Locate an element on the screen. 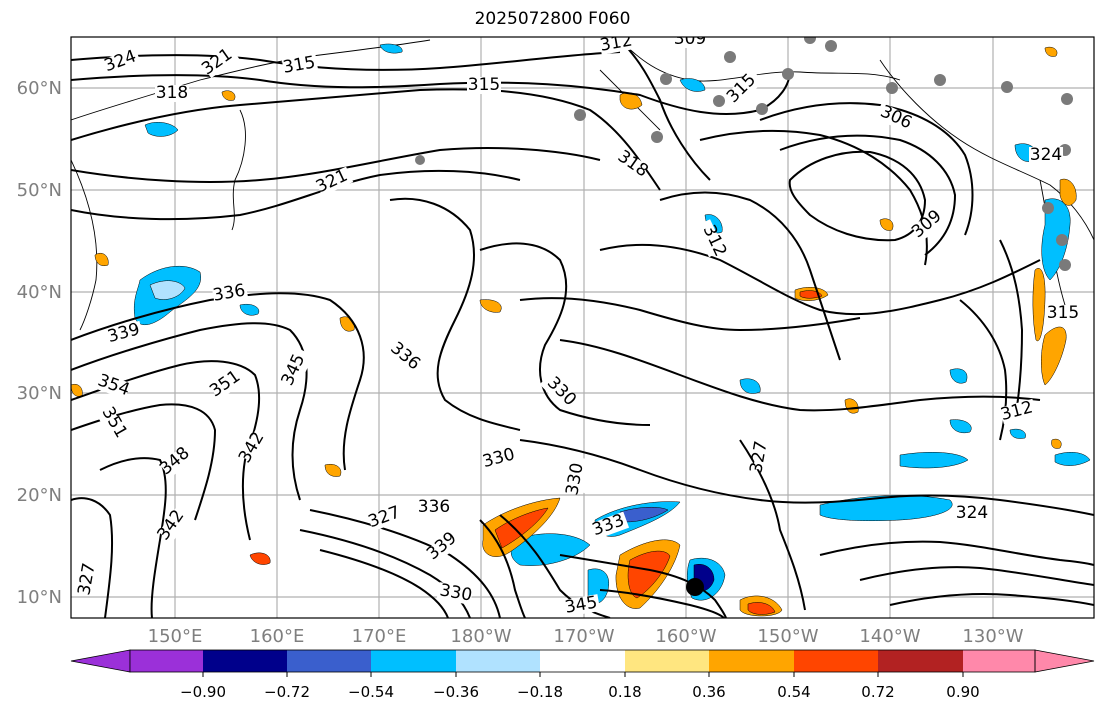  longitude-label: 150°W is located at coordinates (787, 636).